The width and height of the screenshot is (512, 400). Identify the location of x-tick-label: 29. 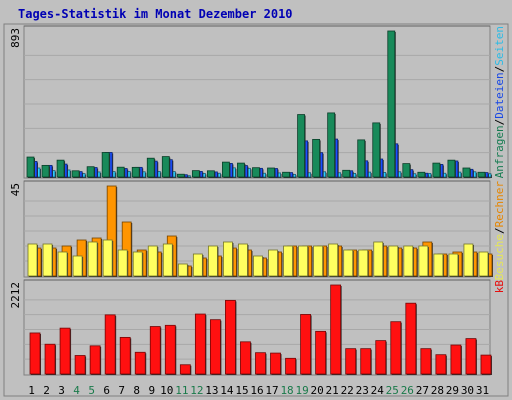
(452, 390).